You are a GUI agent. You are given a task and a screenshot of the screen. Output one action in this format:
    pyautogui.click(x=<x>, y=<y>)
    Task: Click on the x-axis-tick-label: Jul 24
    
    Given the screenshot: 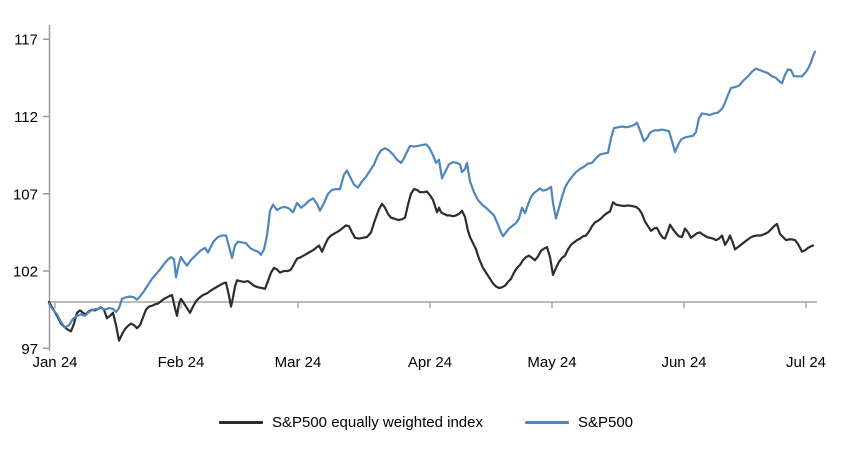 What is the action you would take?
    pyautogui.click(x=806, y=362)
    